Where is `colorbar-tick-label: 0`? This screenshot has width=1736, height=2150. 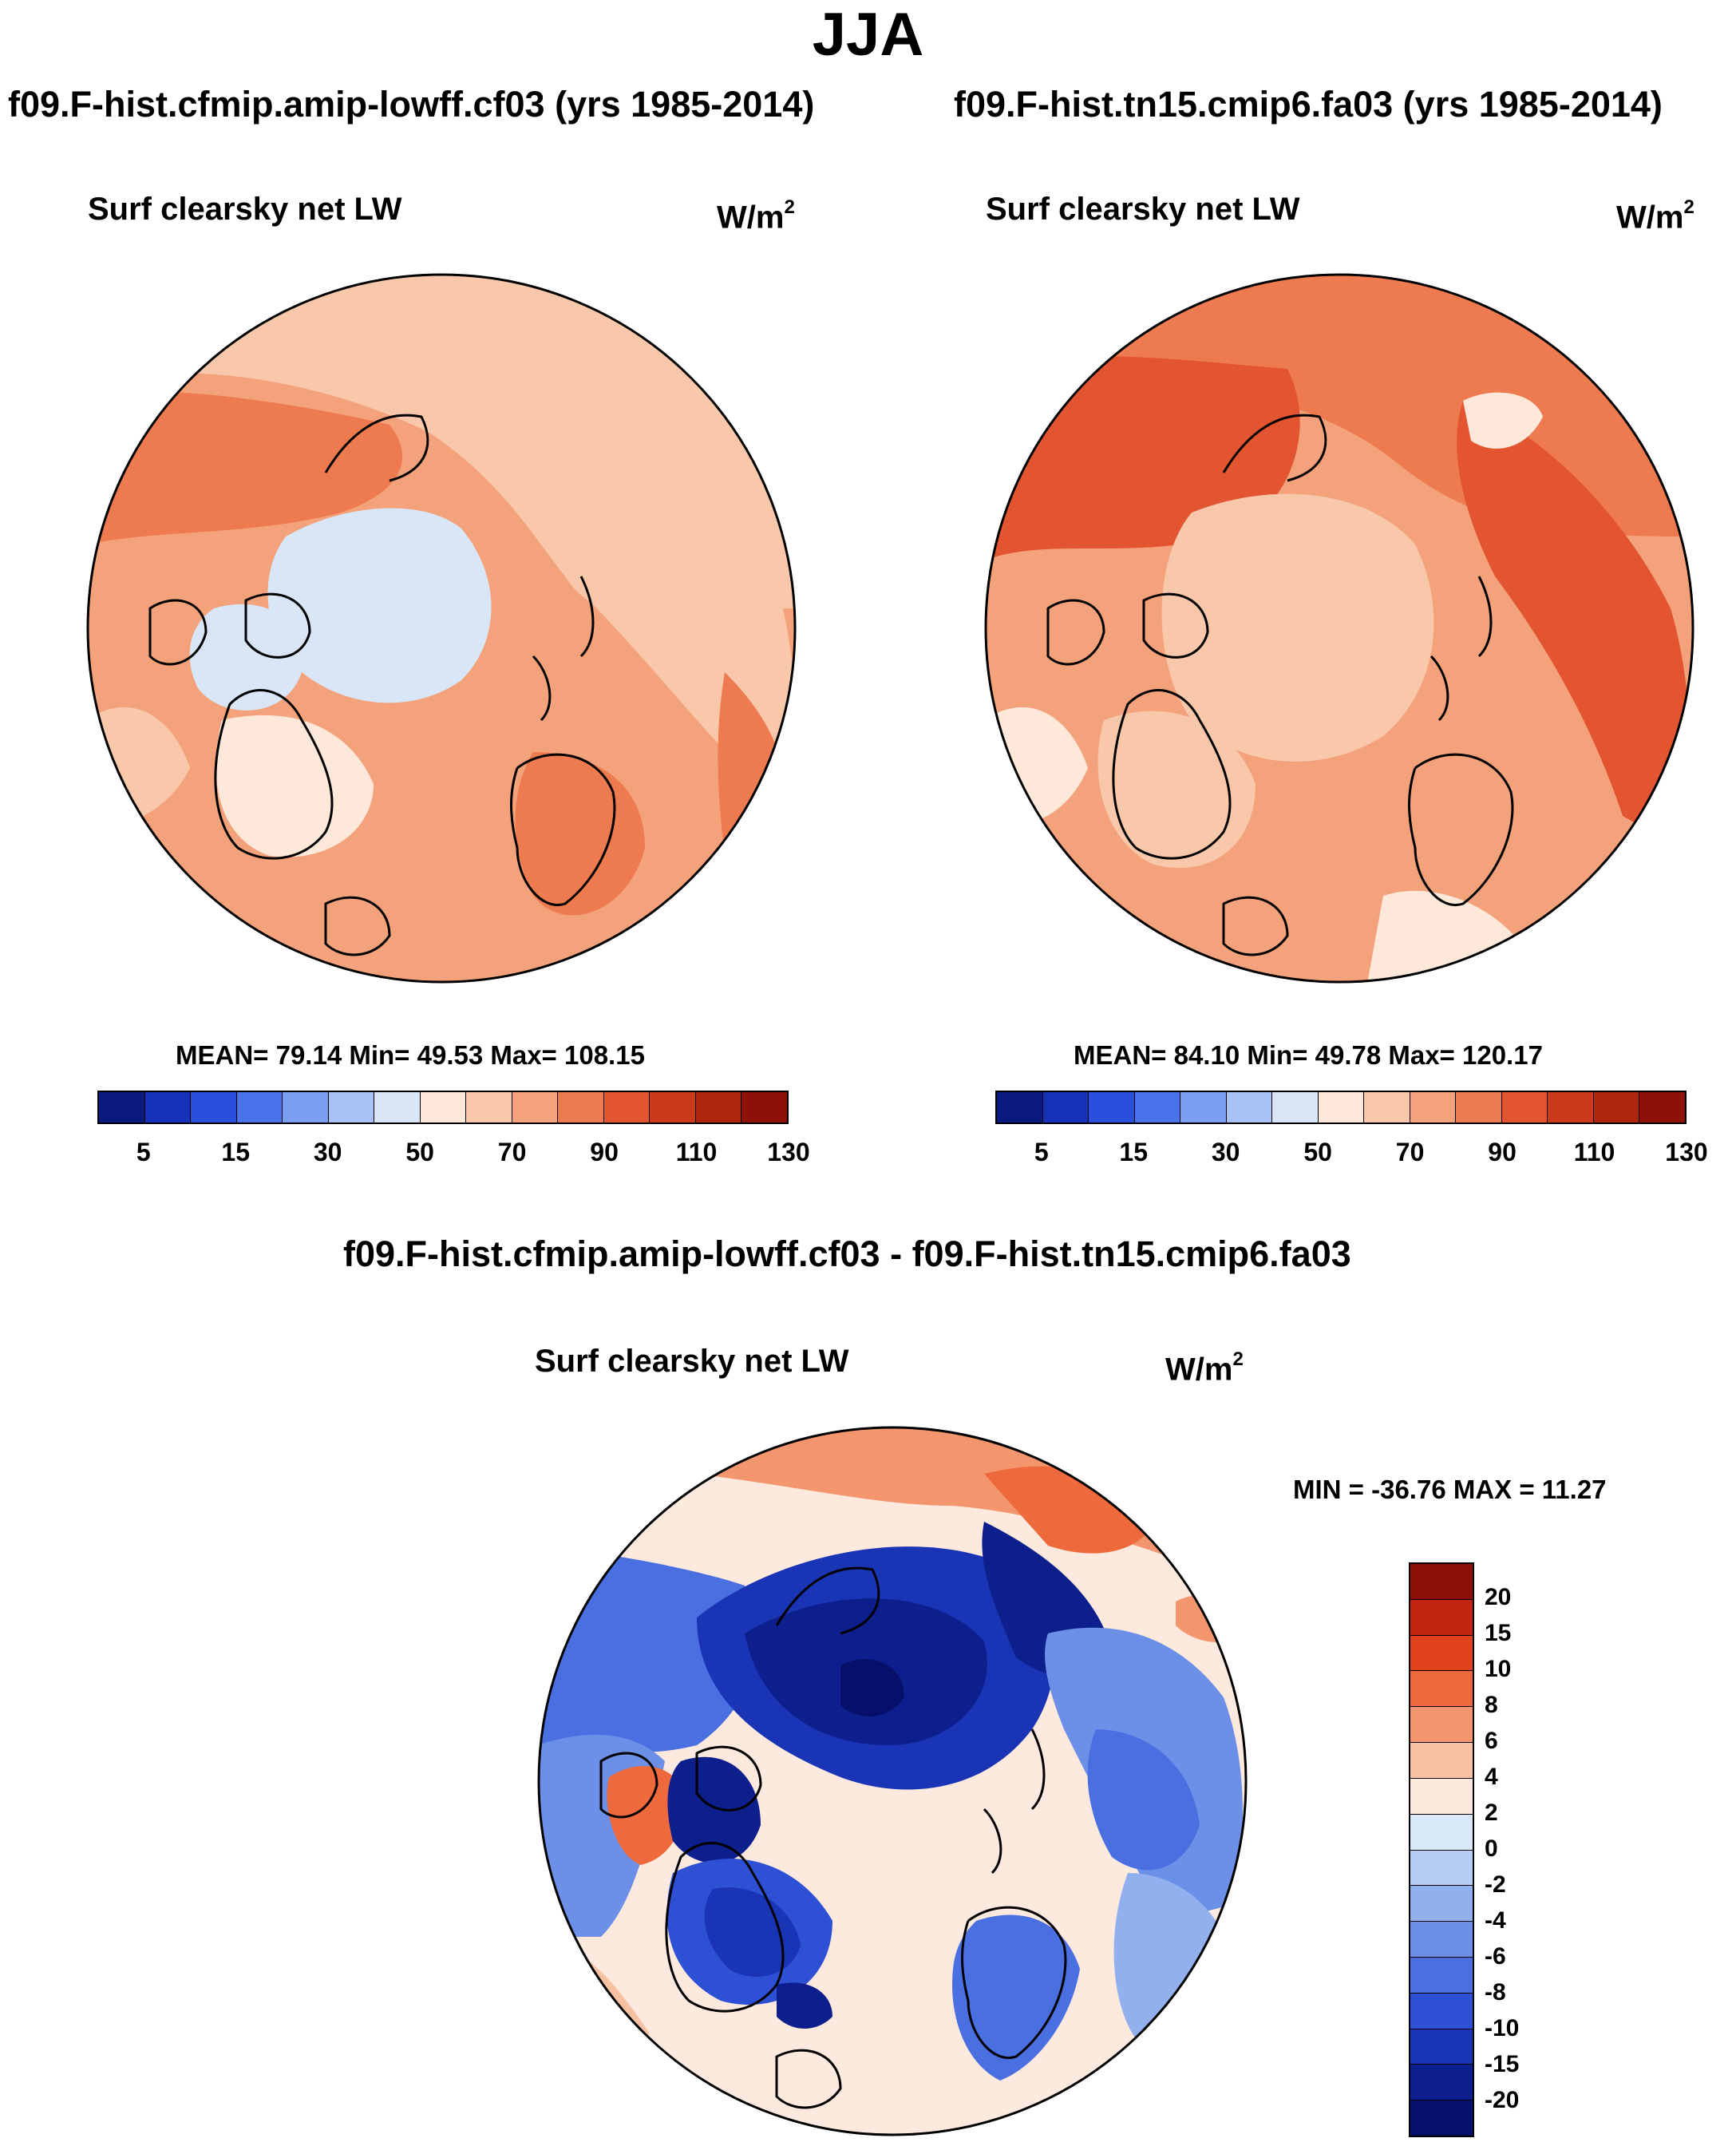 colorbar-tick-label: 0 is located at coordinates (1491, 1849).